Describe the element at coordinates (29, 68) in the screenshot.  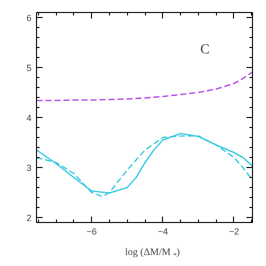
I see `y-tick-label: 5` at that location.